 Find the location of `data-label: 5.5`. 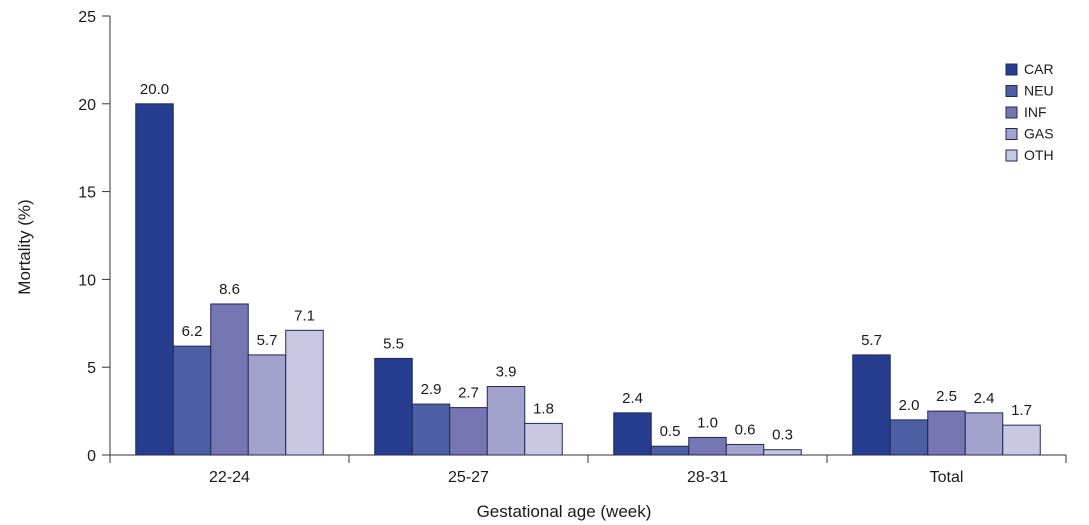

data-label: 5.5 is located at coordinates (393, 343).